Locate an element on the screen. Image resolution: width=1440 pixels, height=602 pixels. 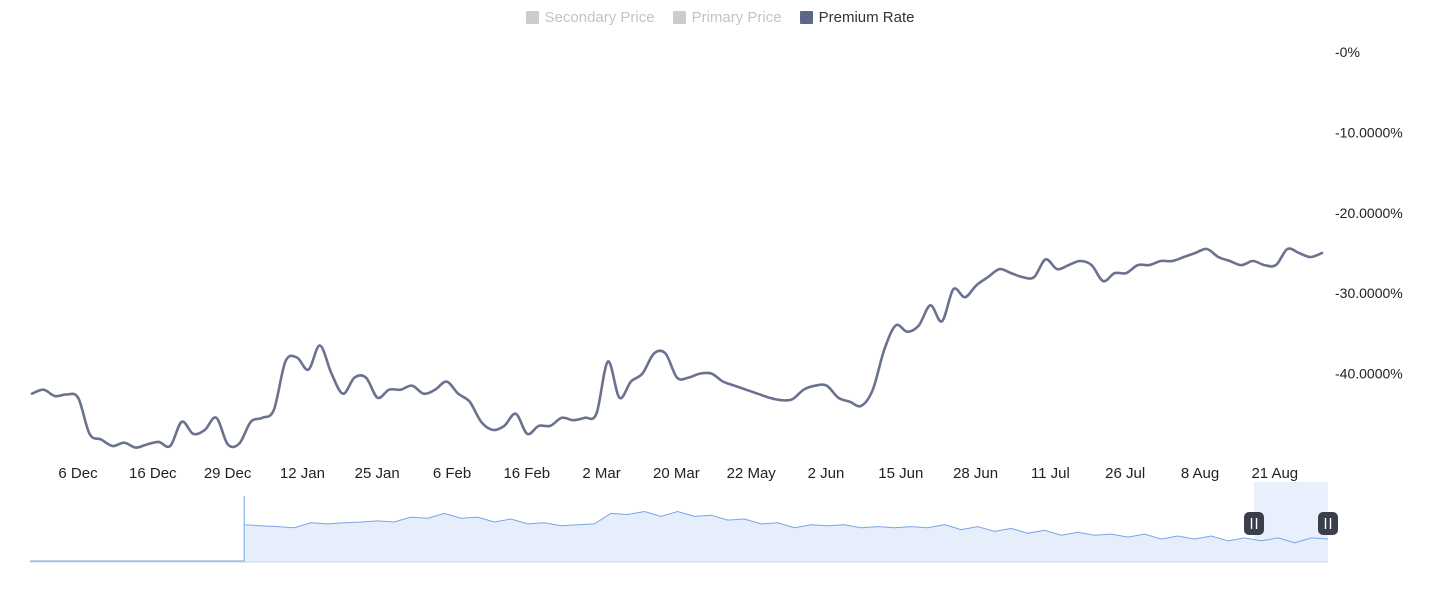
y-axis: -0% -10.0000% -20.0000% -30.0000% -40.0000% is located at coordinates (1369, 213).